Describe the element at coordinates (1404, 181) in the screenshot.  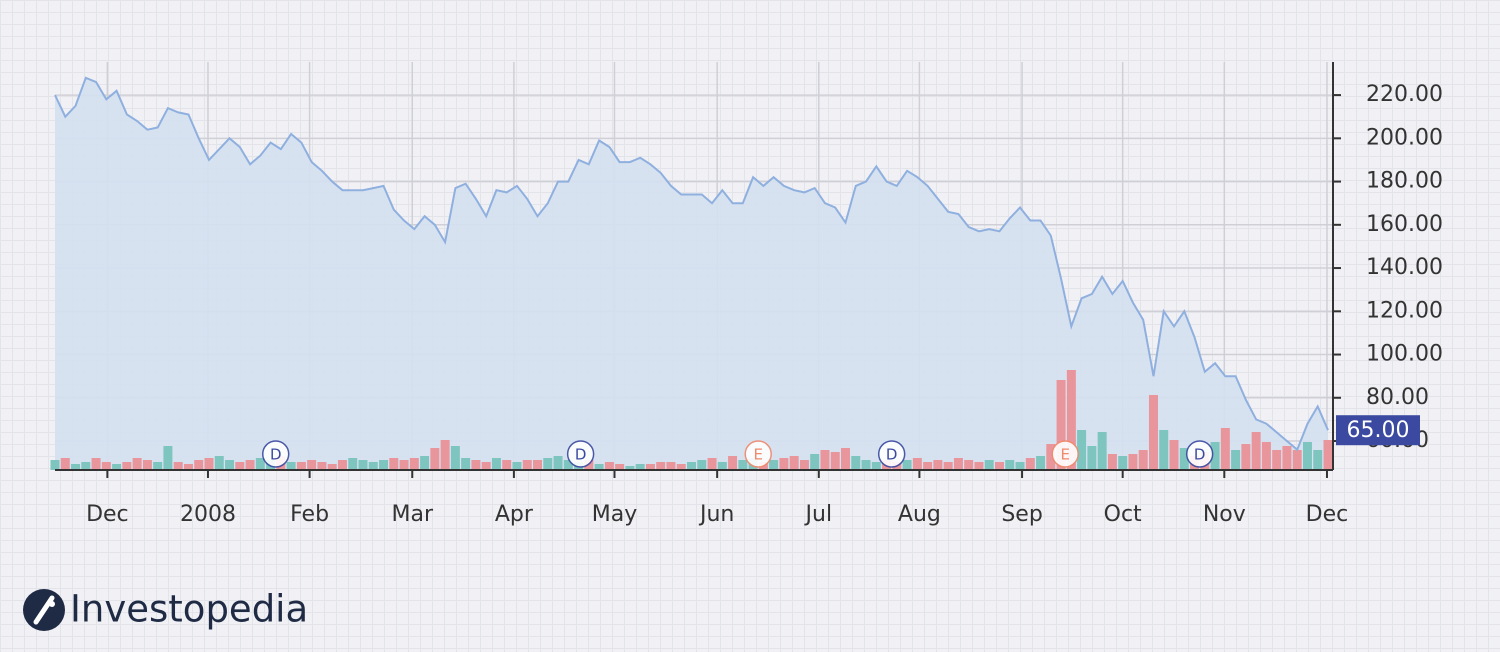
I see `y-tick-label: 180.00` at that location.